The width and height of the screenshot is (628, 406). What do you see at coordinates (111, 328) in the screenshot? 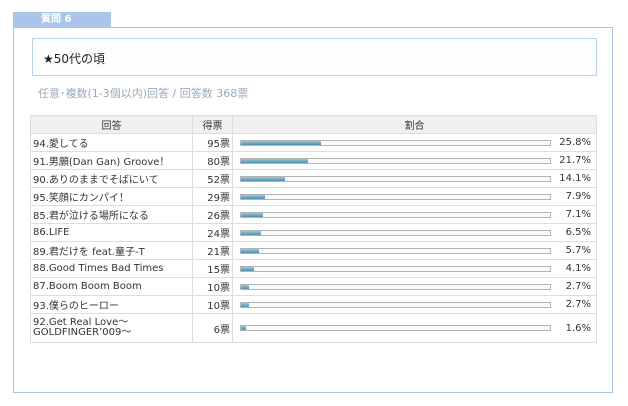
I see `answer-cell: 92.Get Real Love～GOLDFINGER’009～` at bounding box center [111, 328].